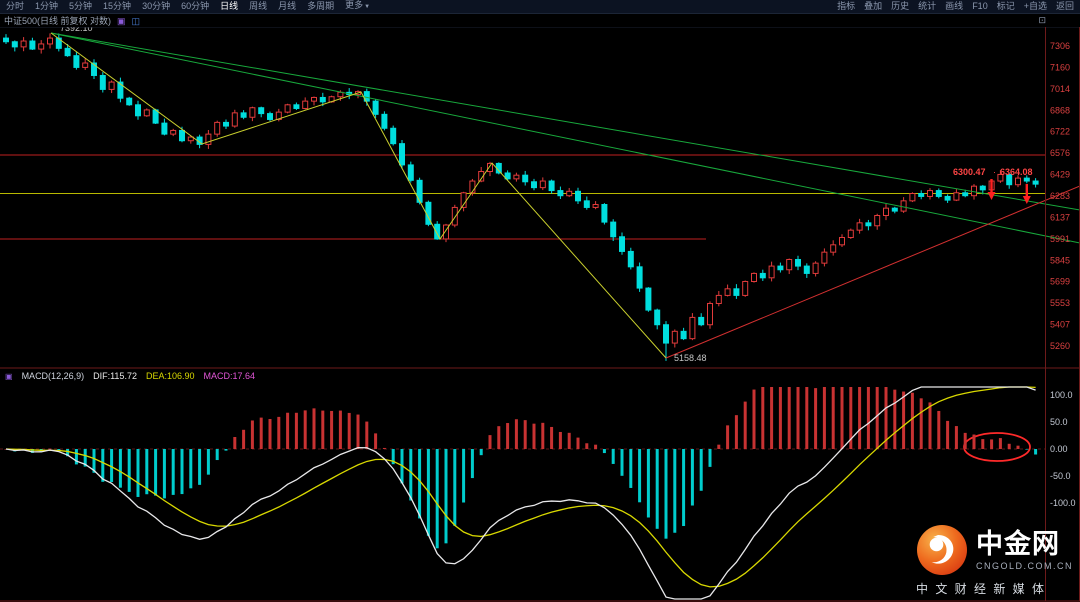  I want to click on svg-text: -100.0, so click(1063, 503).